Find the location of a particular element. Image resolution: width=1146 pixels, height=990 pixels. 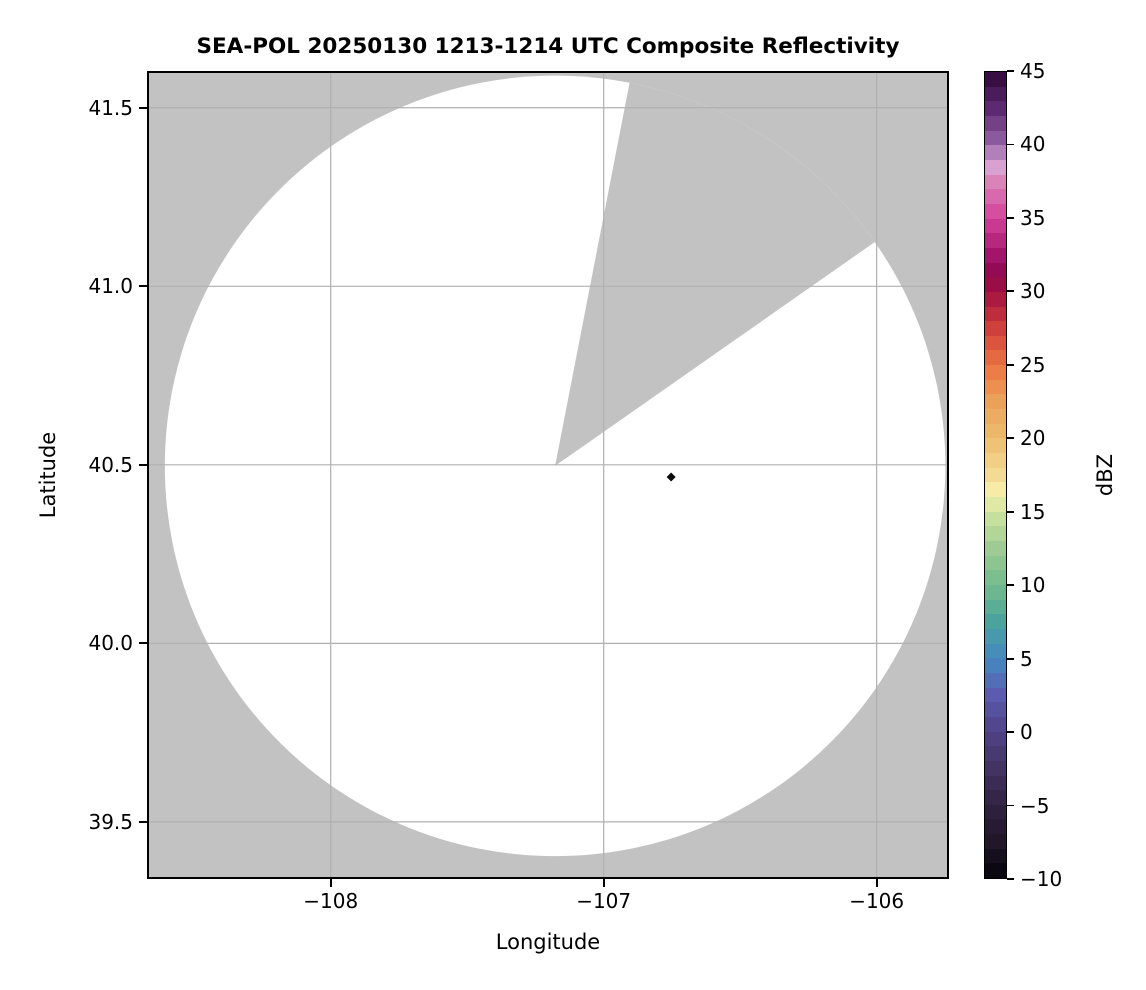

y-tick-label: 41.5 is located at coordinates (110, 107).